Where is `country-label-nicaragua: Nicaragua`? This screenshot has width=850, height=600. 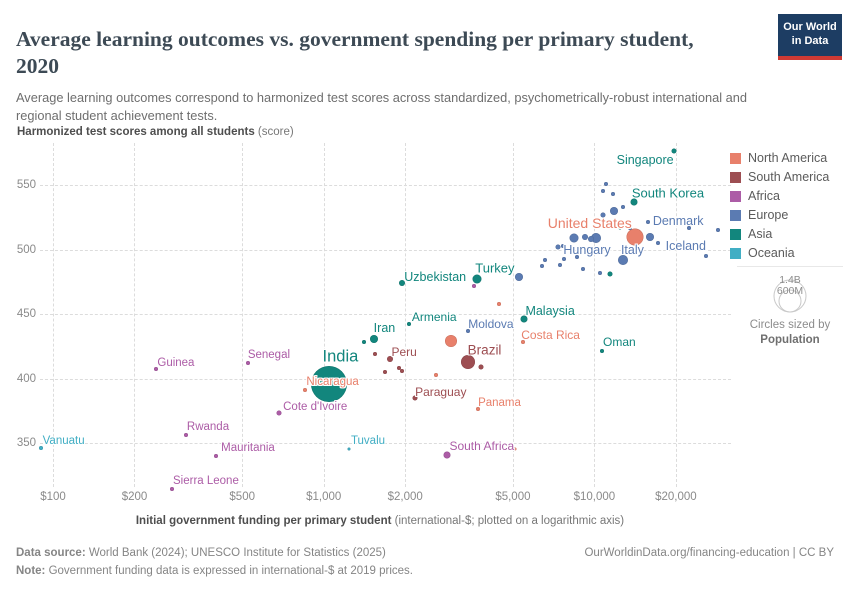
country-label-nicaragua: Nicaragua is located at coordinates (332, 382).